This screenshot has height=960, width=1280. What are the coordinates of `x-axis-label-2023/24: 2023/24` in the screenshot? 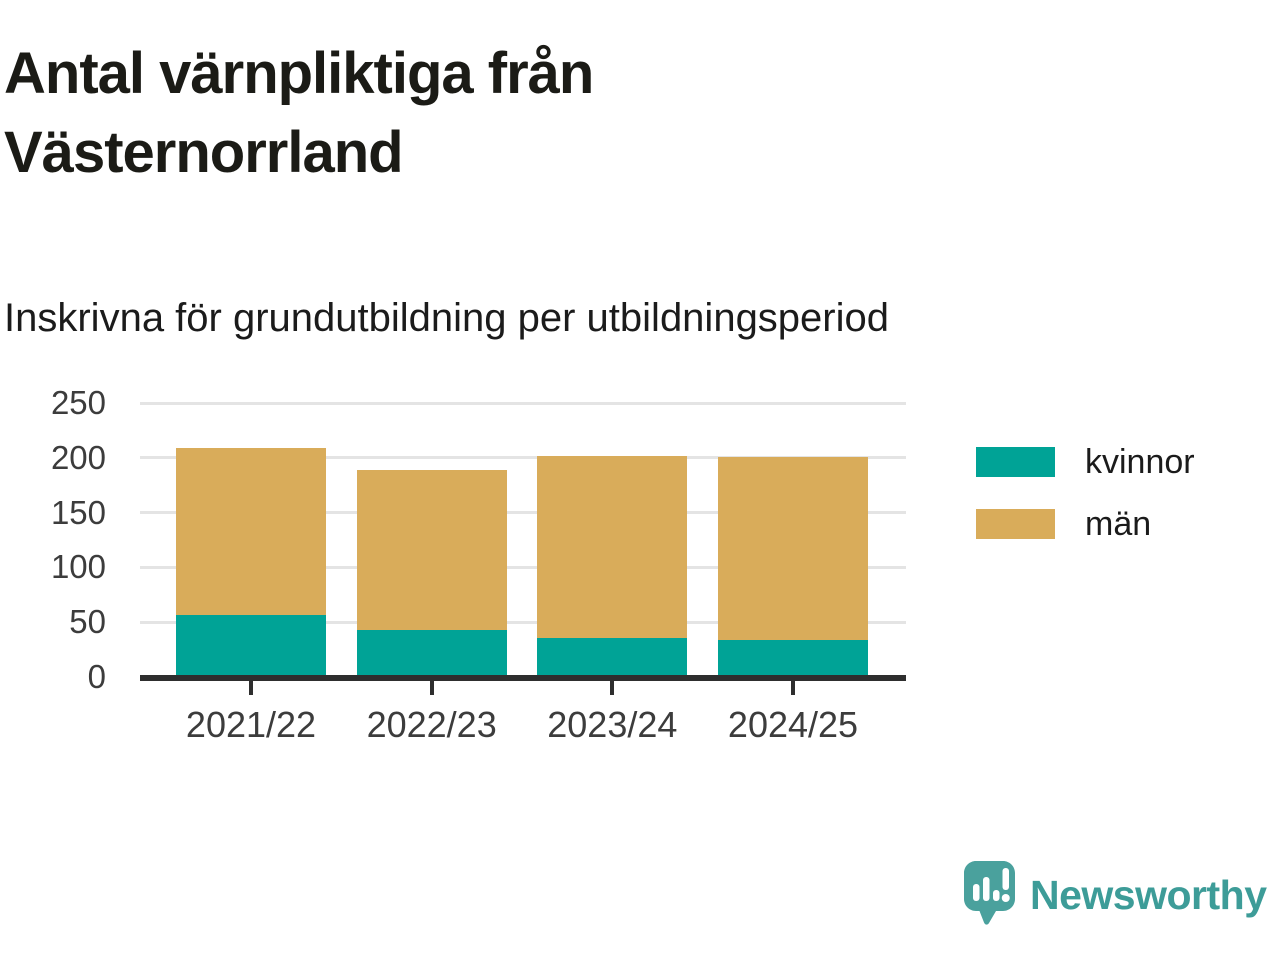 It's located at (612, 724).